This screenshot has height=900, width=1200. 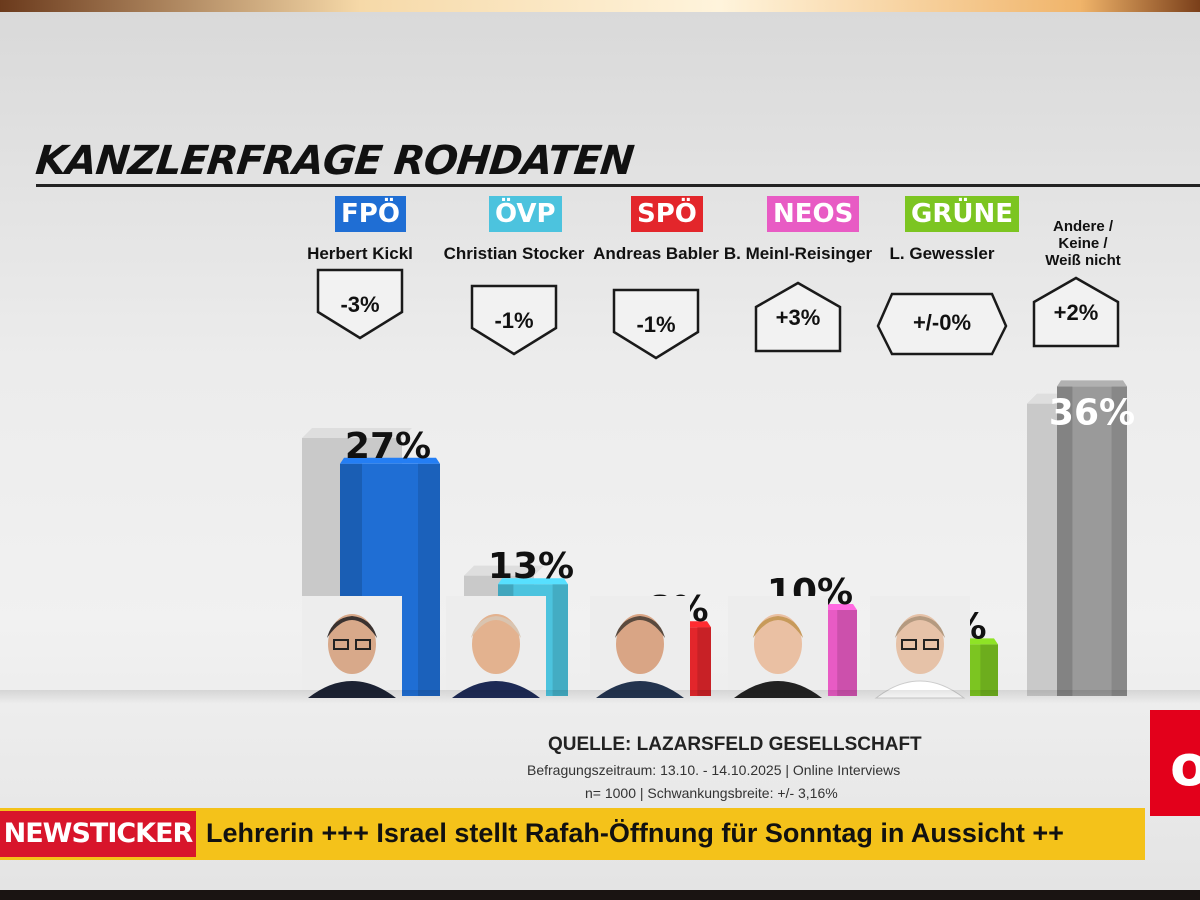 I want to click on title-underline, so click(x=618, y=185).